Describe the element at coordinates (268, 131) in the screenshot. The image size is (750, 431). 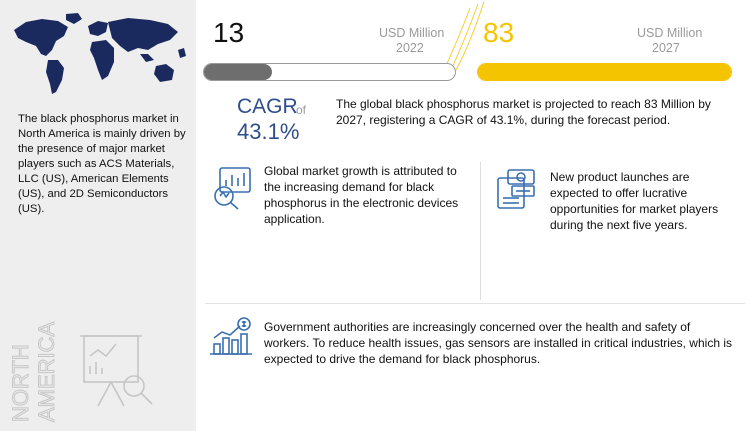
I see `cagr-value: 43.1%` at that location.